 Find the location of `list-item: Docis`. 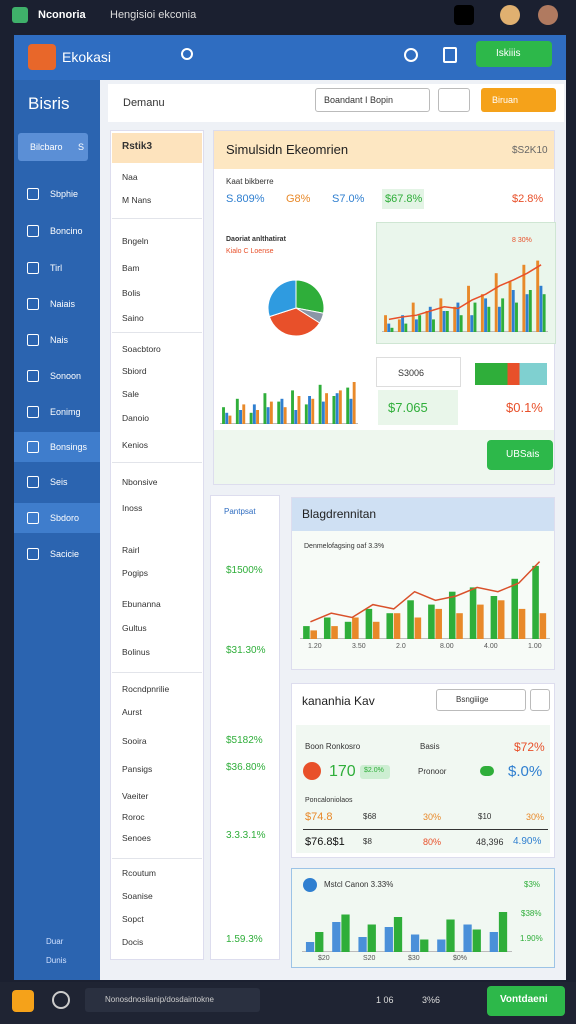

list-item: Docis is located at coordinates (133, 942).